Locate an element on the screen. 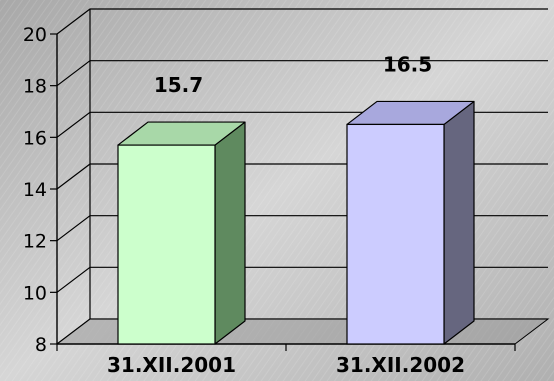 The image size is (554, 381). y-tick-label: 14 is located at coordinates (35, 190).